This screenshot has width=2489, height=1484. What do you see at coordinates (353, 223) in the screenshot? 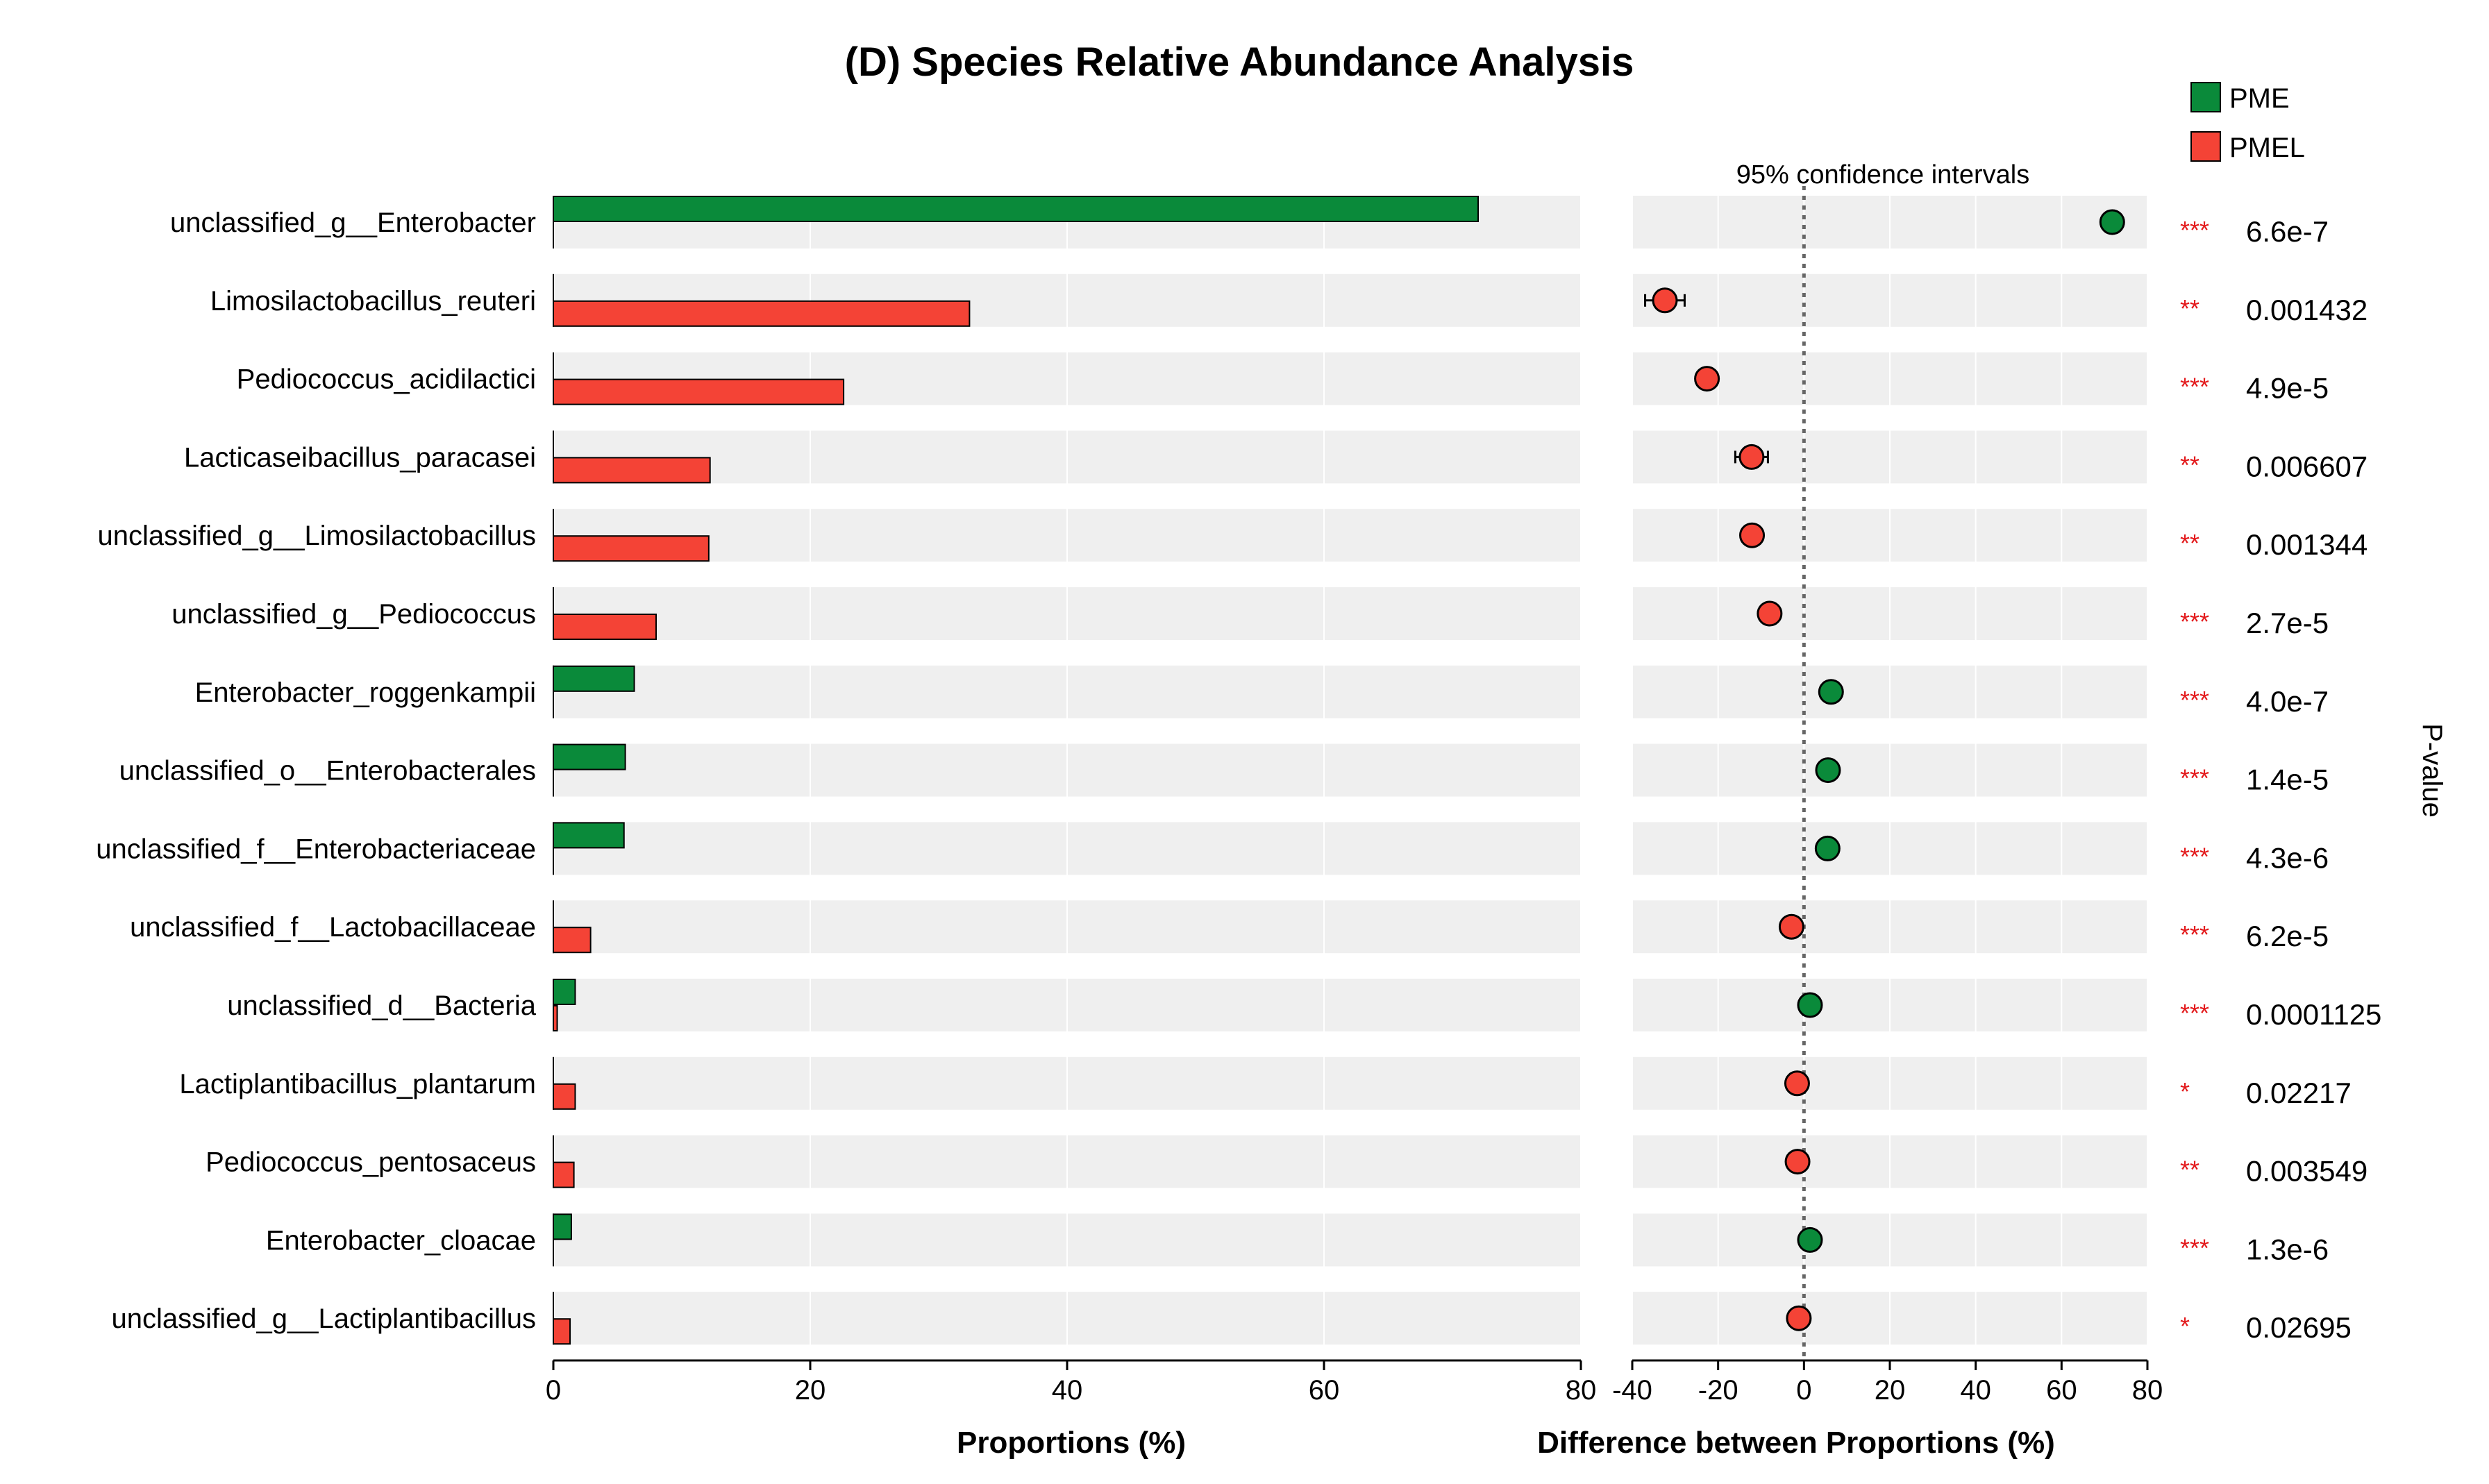
I see `species-label: unclassified_g__Enterobacter` at bounding box center [353, 223].